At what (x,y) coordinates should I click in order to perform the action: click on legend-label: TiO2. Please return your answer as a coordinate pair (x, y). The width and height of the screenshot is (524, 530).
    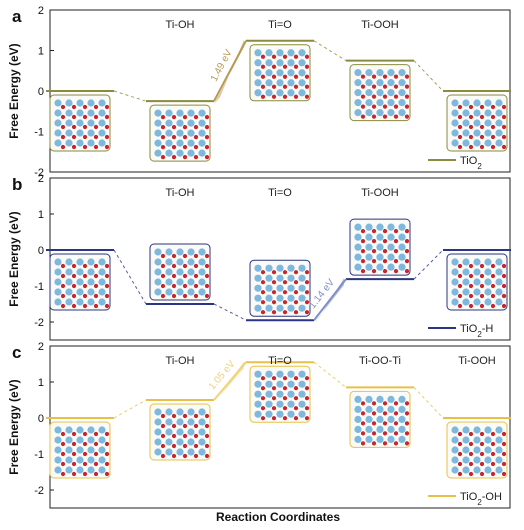
    Looking at the image, I should click on (471, 163).